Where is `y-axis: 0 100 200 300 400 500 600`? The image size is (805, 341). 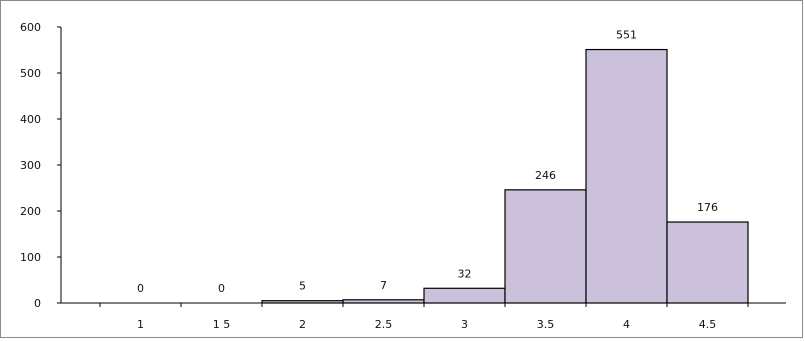
y-axis: 0 100 200 300 400 500 600 is located at coordinates (41, 165).